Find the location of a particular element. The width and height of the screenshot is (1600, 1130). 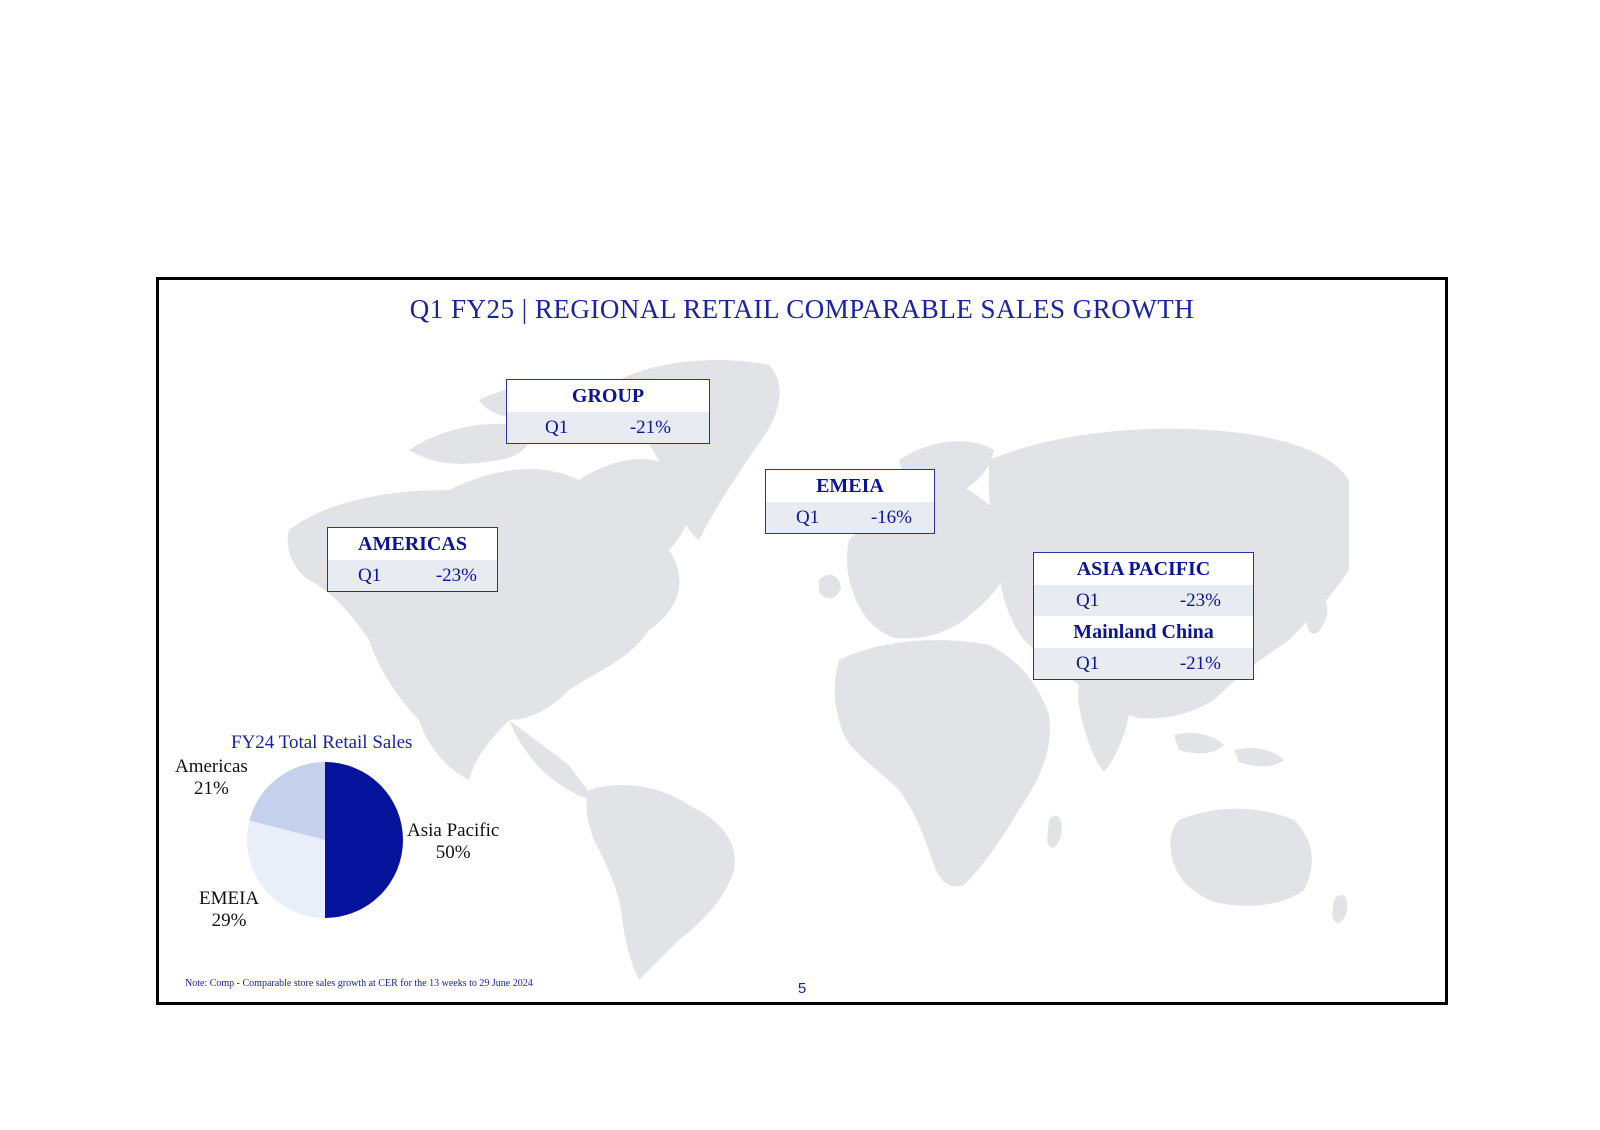

pie-label-americas: Americas 21% is located at coordinates (211, 778).